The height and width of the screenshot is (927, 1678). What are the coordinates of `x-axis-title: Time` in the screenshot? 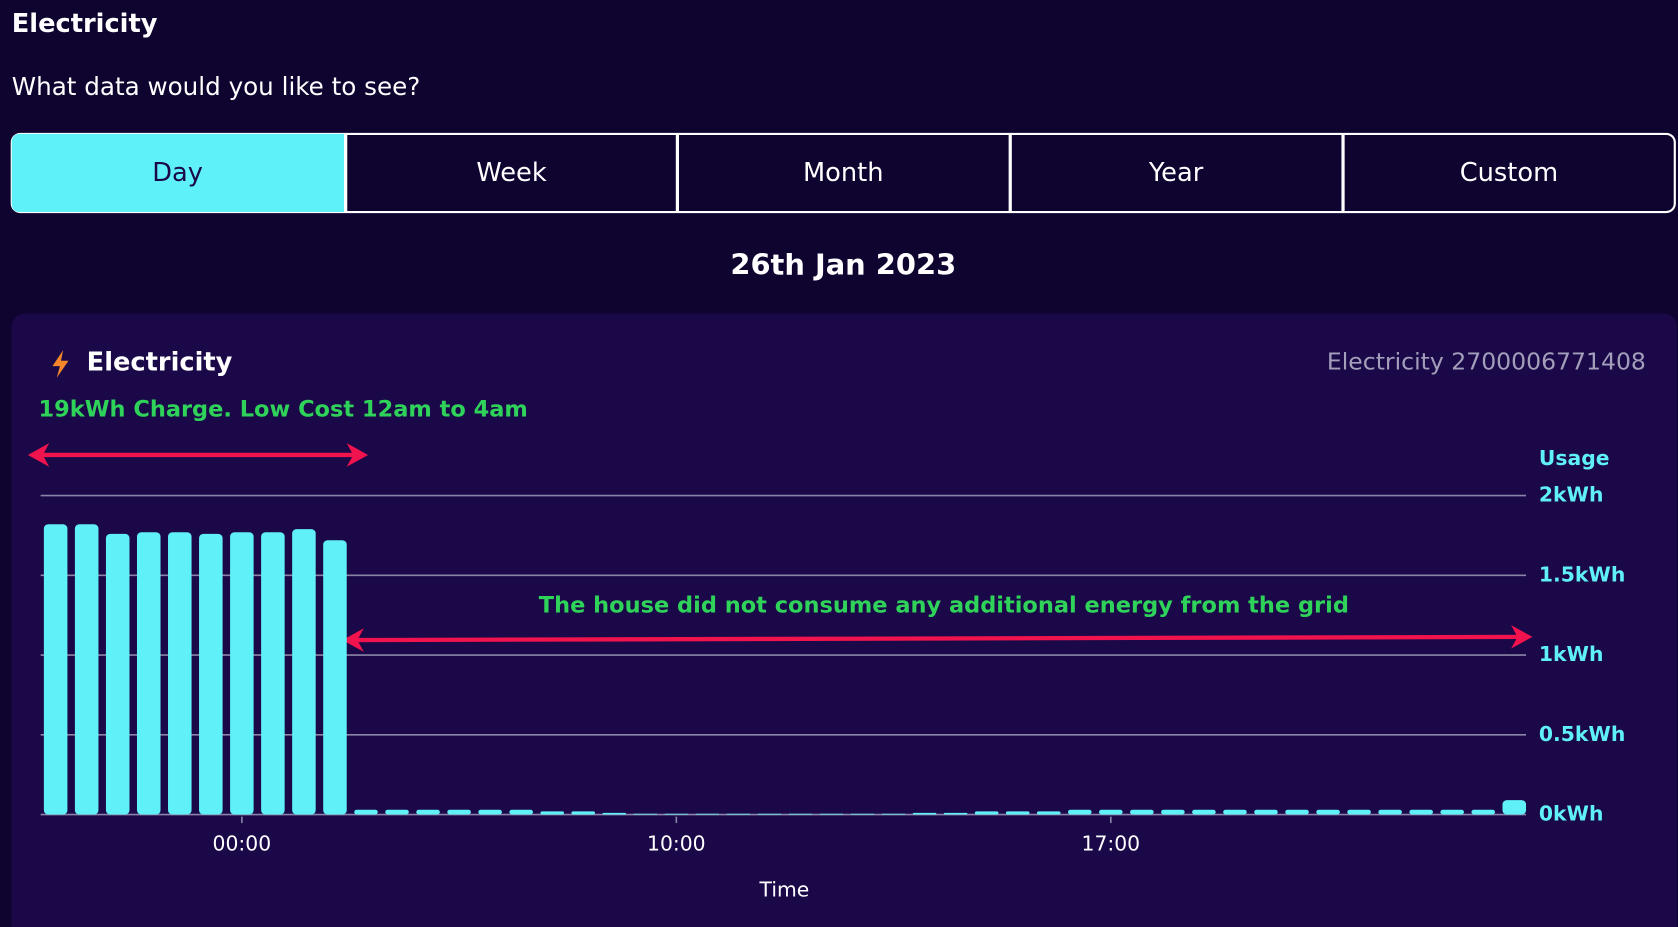 It's located at (784, 889).